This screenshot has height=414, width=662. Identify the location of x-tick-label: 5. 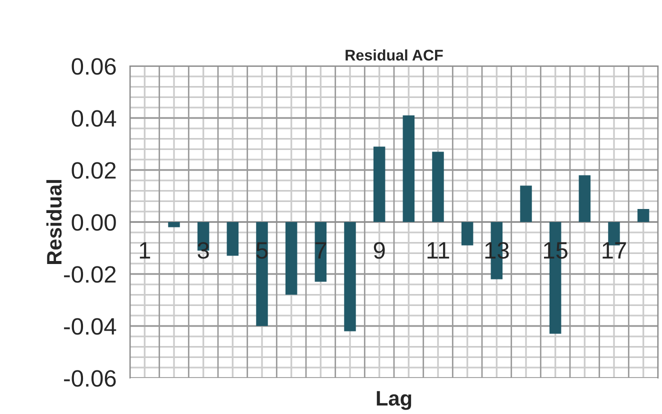
(262, 250).